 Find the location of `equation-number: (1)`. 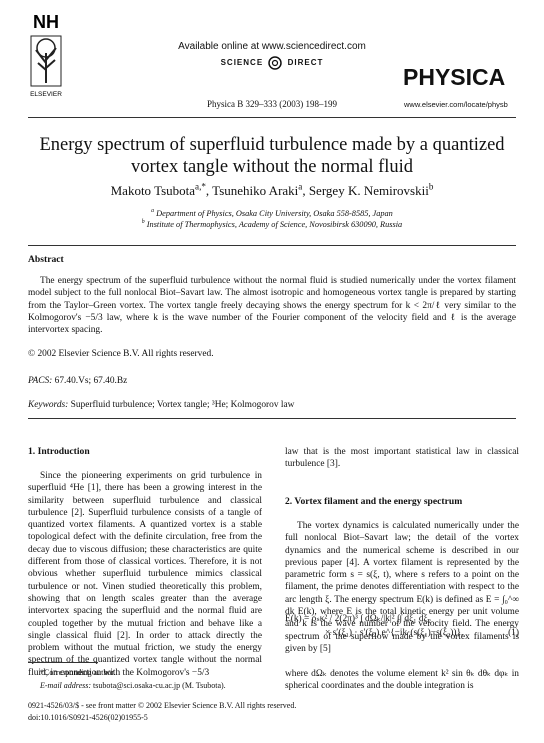

equation-number: (1) is located at coordinates (513, 633).